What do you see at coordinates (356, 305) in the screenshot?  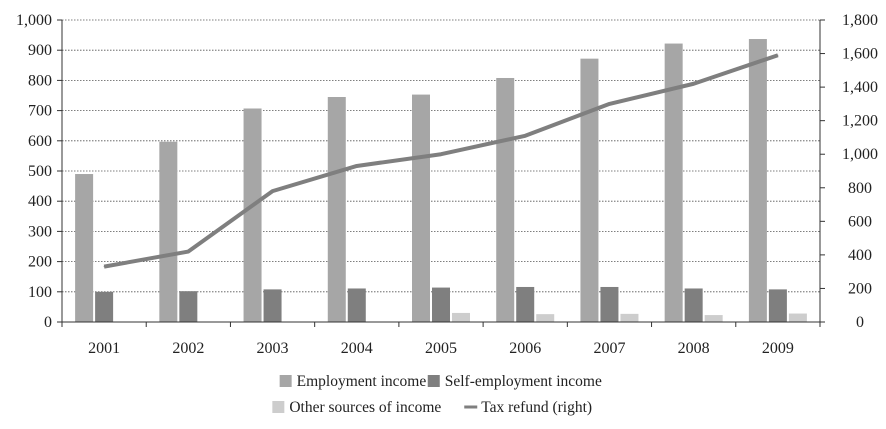 I see `bar-self-employment-income-2004` at bounding box center [356, 305].